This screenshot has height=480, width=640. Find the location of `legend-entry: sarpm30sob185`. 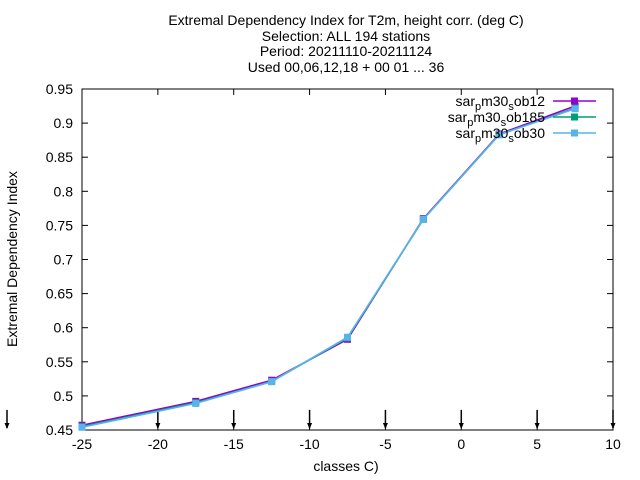

legend-entry: sarpm30sob185 is located at coordinates (522, 119).